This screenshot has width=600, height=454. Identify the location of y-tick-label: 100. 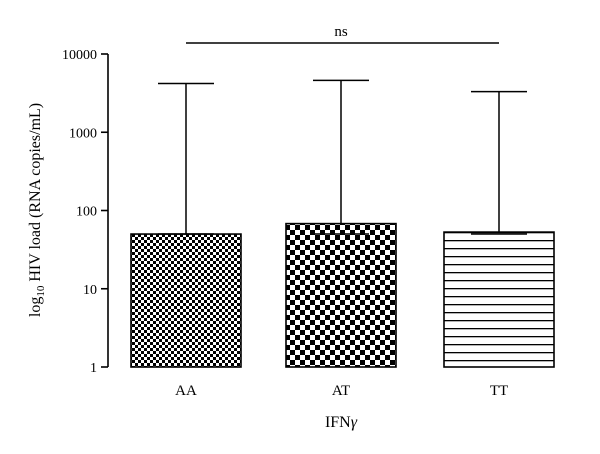
(86, 212).